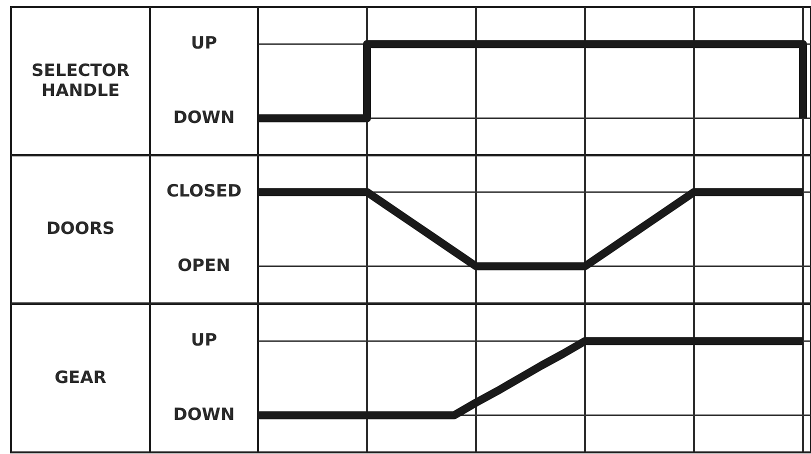 Image resolution: width=811 pixels, height=454 pixels. I want to click on category-label: OPEN, so click(204, 266).